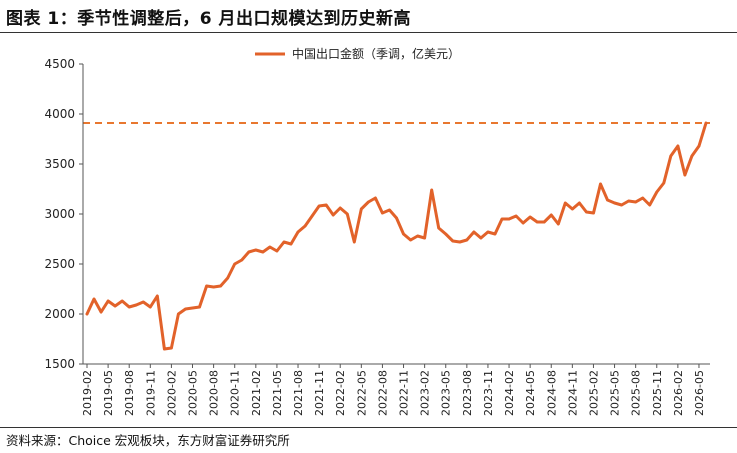 The height and width of the screenshot is (453, 737). Describe the element at coordinates (368, 427) in the screenshot. I see `source-rule` at that location.